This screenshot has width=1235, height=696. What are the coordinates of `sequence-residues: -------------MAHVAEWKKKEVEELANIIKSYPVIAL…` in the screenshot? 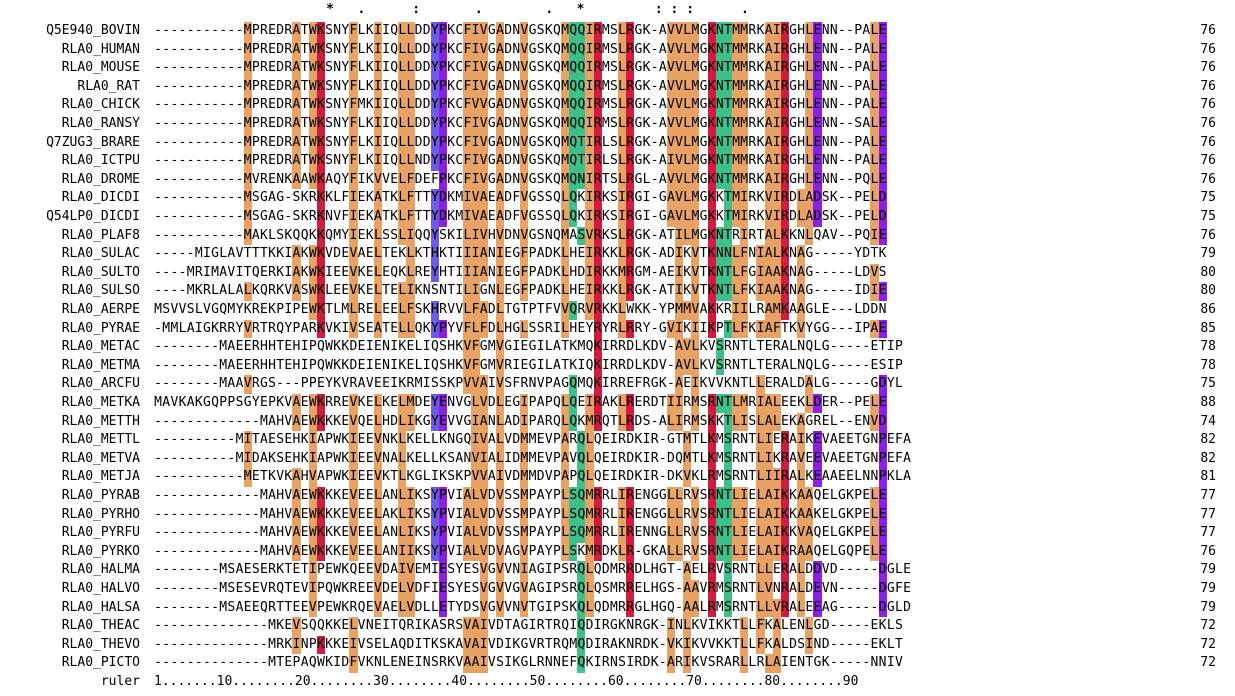 It's located at (520, 552).